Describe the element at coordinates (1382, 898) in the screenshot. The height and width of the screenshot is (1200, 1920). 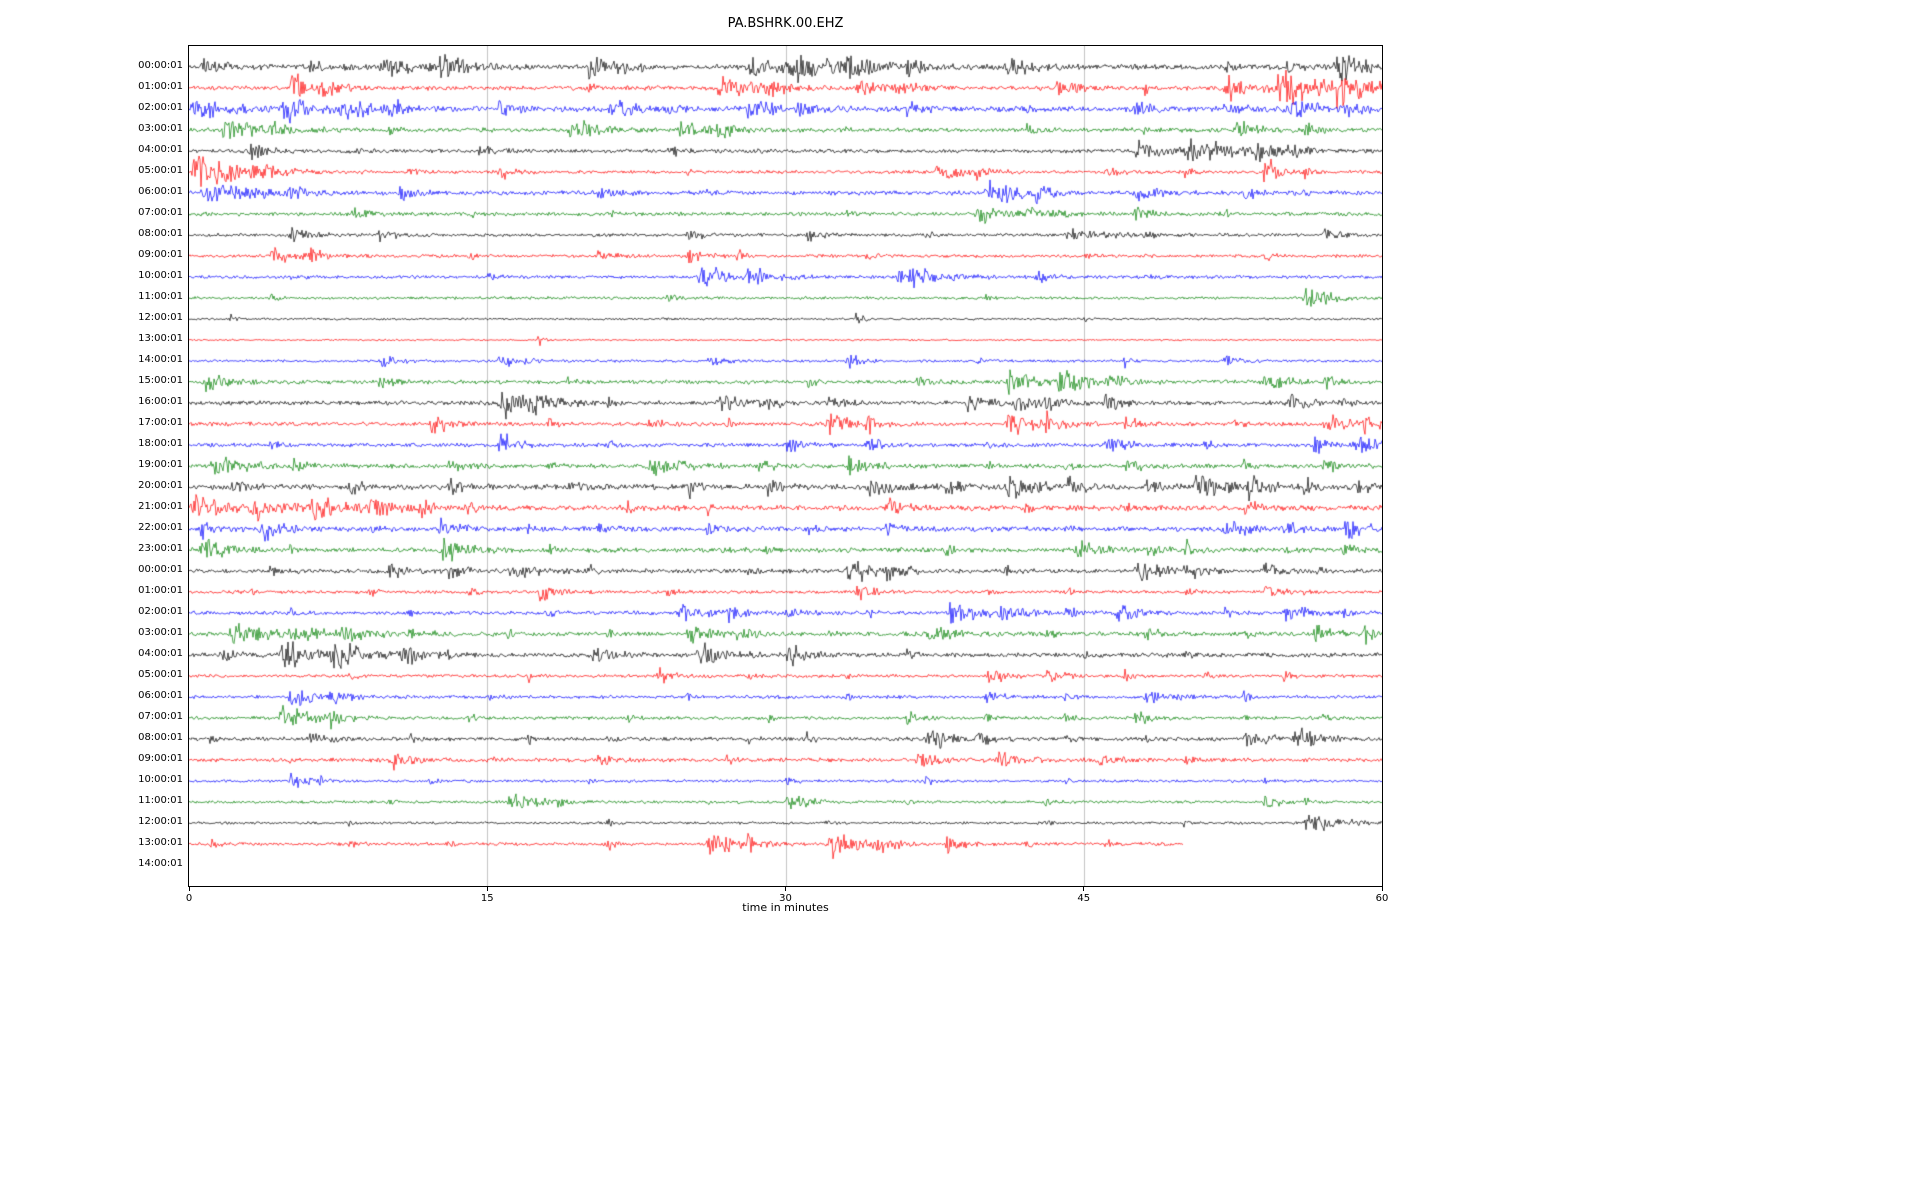
I see `x-tick-label: 60` at that location.